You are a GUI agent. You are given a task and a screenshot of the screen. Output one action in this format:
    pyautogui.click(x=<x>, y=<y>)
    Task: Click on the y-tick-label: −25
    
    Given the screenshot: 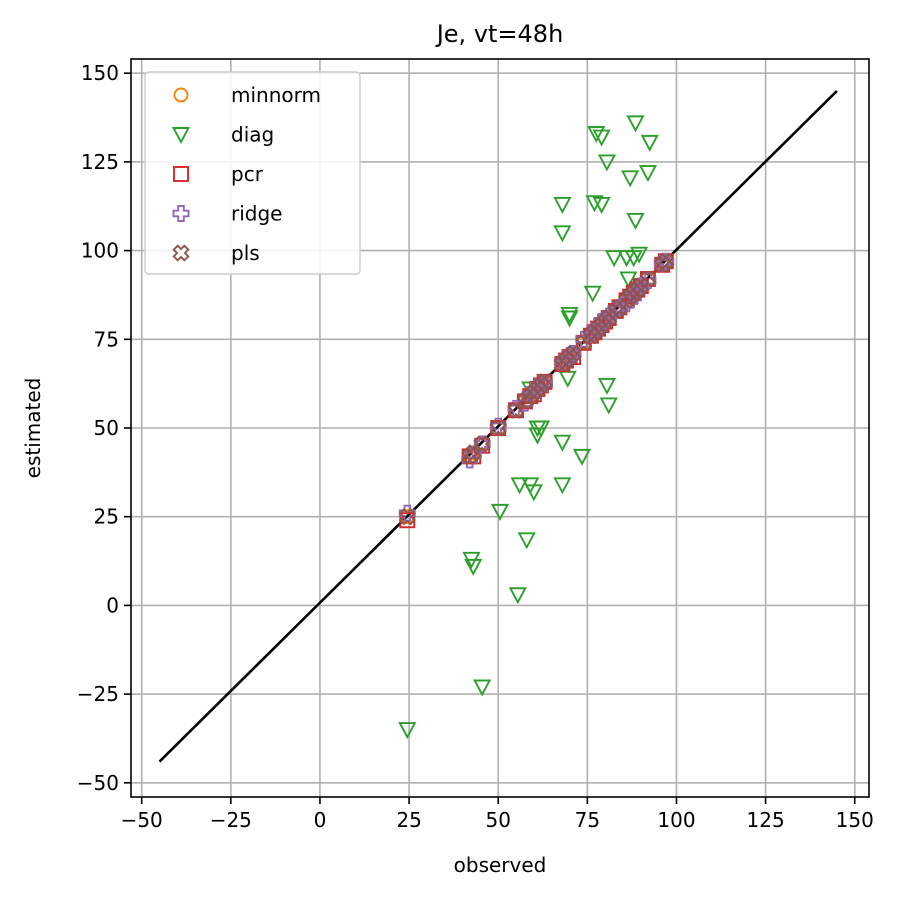 What is the action you would take?
    pyautogui.click(x=98, y=694)
    